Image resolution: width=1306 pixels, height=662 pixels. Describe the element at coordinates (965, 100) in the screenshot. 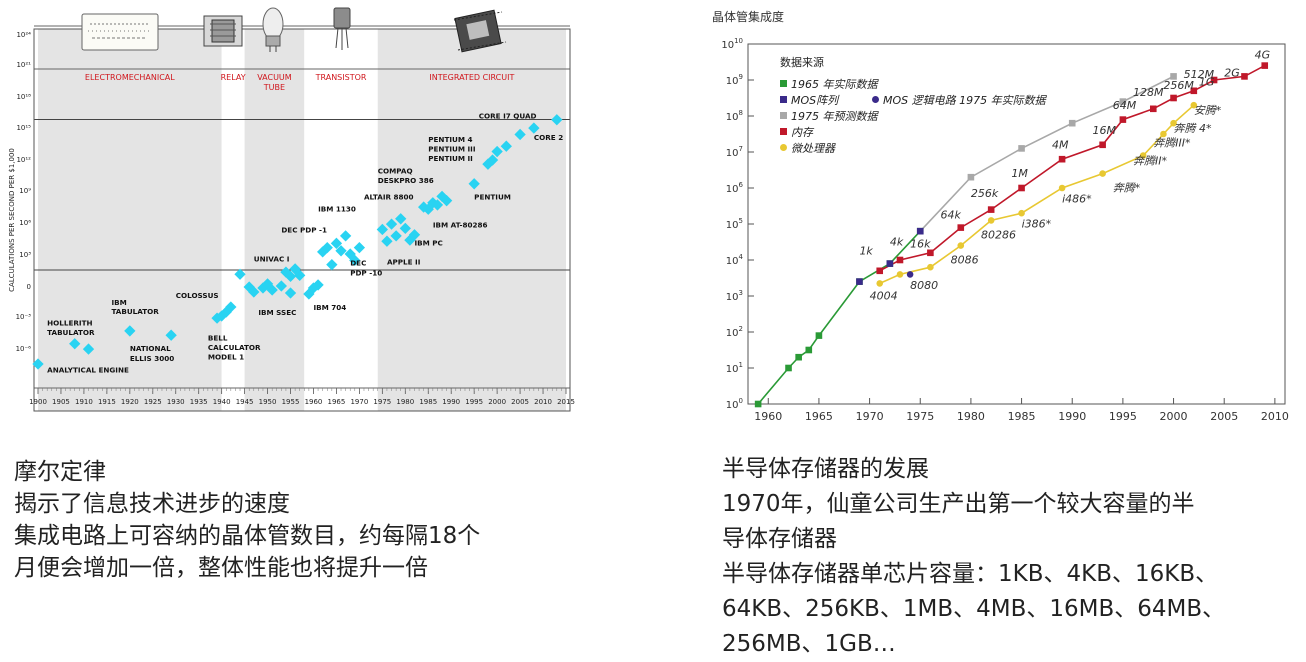

I see `legend-label: MOS 逻辑电路 1975 年实际数据` at that location.